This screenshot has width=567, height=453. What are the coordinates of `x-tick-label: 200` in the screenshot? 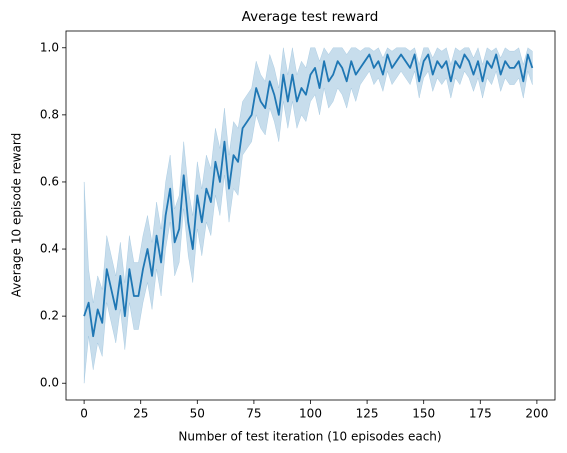 It's located at (536, 414).